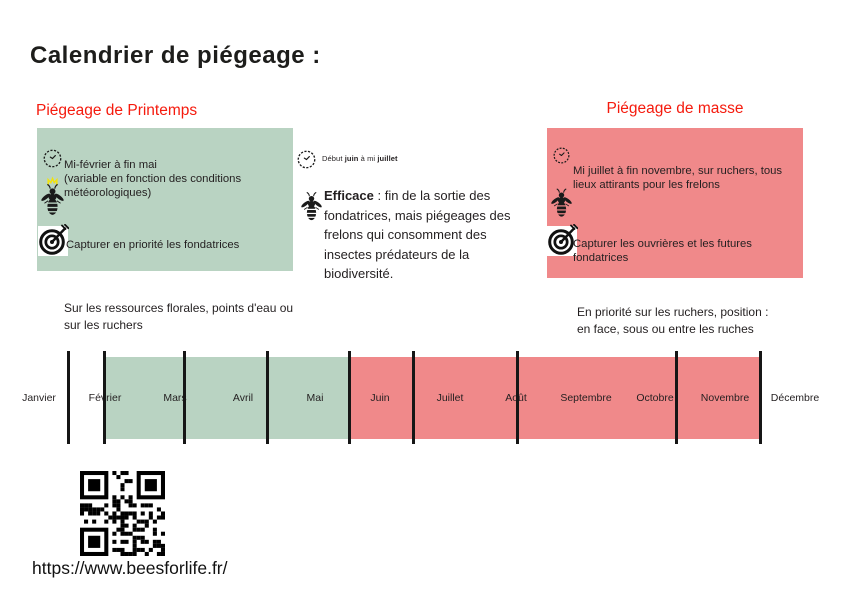  I want to click on timeline-month-octobre: Octobre, so click(655, 398).